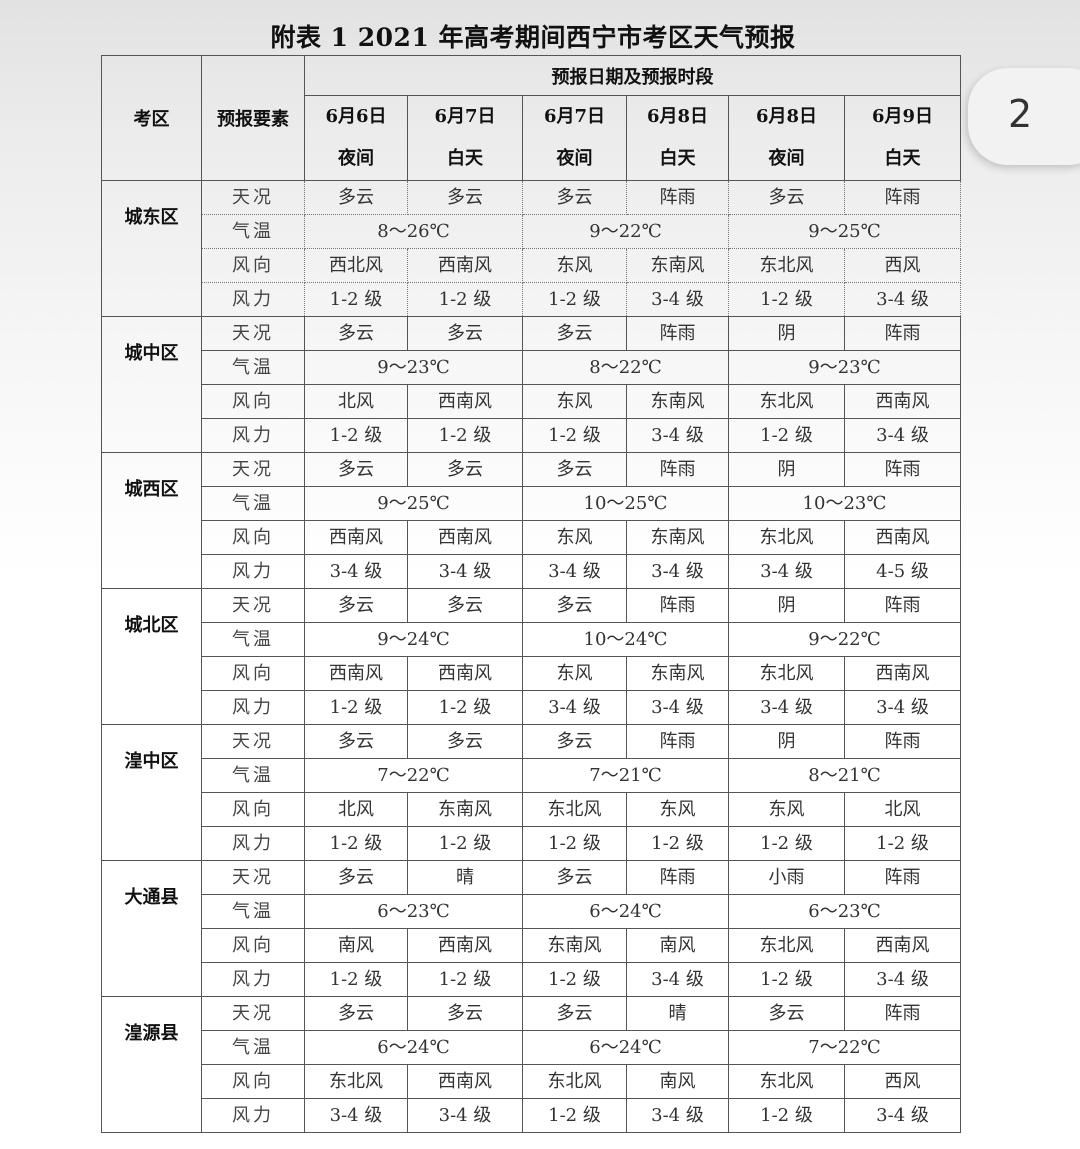 Image resolution: width=1080 pixels, height=1149 pixels. Describe the element at coordinates (844, 503) in the screenshot. I see `temp-cell: 10～23℃` at that location.